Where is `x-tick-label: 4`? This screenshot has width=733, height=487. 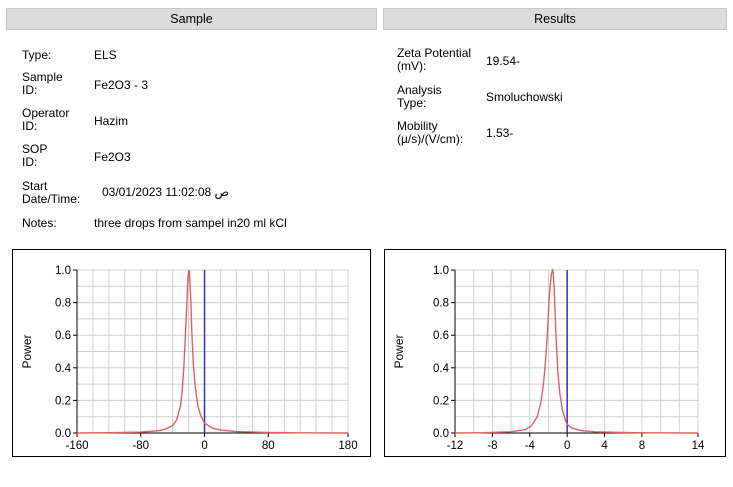
x-tick-label: 4 is located at coordinates (604, 446).